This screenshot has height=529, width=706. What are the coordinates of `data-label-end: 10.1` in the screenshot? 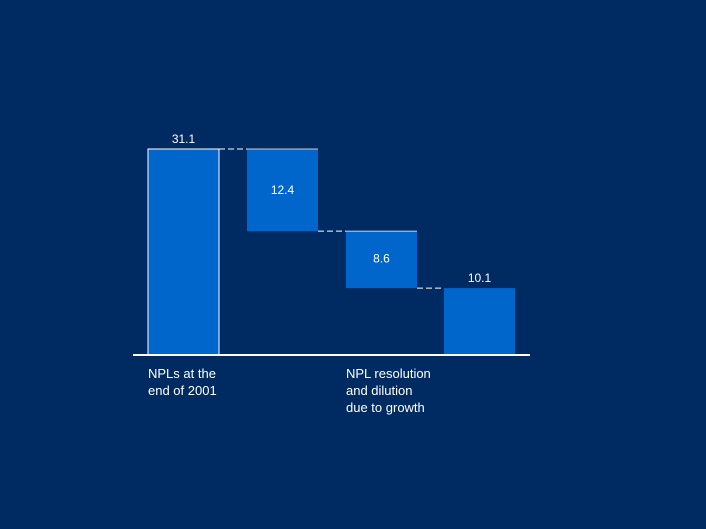 It's located at (480, 278).